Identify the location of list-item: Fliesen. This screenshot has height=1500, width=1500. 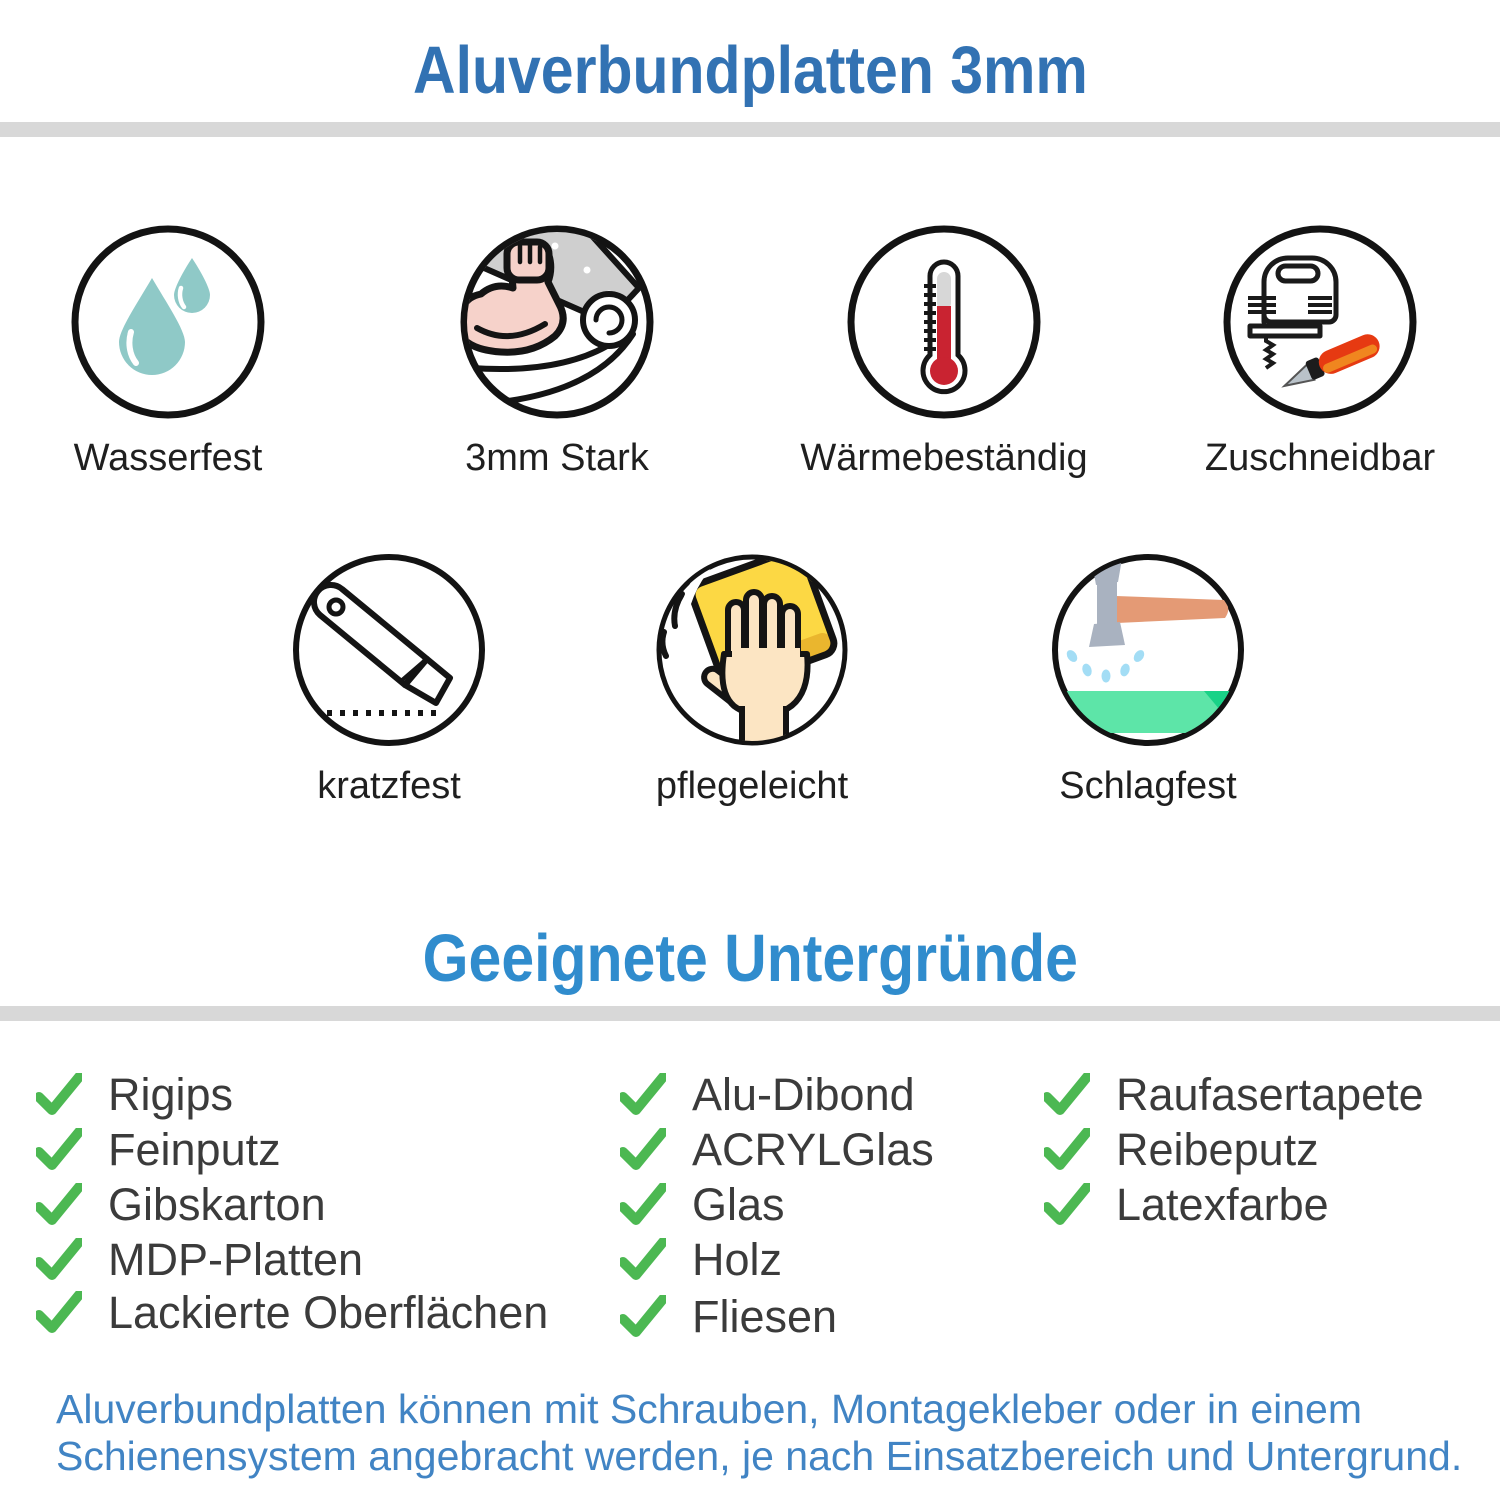
(728, 1317).